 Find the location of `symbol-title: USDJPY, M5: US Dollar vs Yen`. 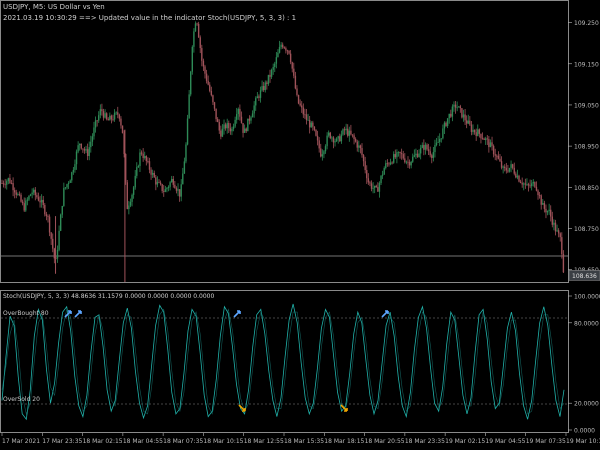

symbol-title: USDJPY, M5: US Dollar vs Yen is located at coordinates (54, 7).